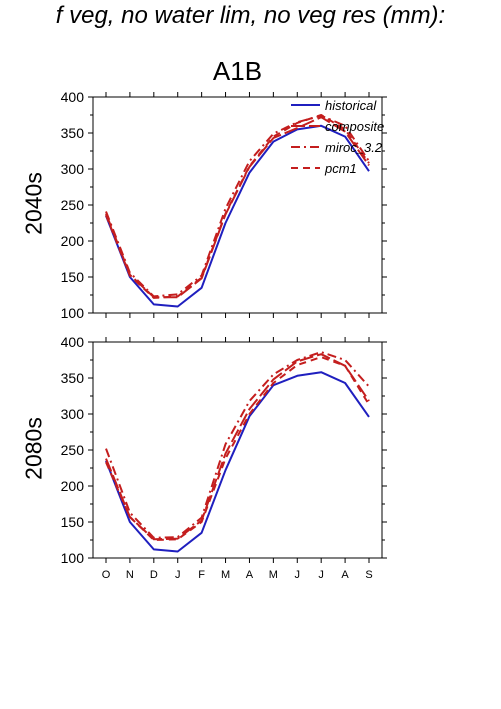 This screenshot has height=709, width=501. I want to click on legend-label: historical, so click(351, 105).